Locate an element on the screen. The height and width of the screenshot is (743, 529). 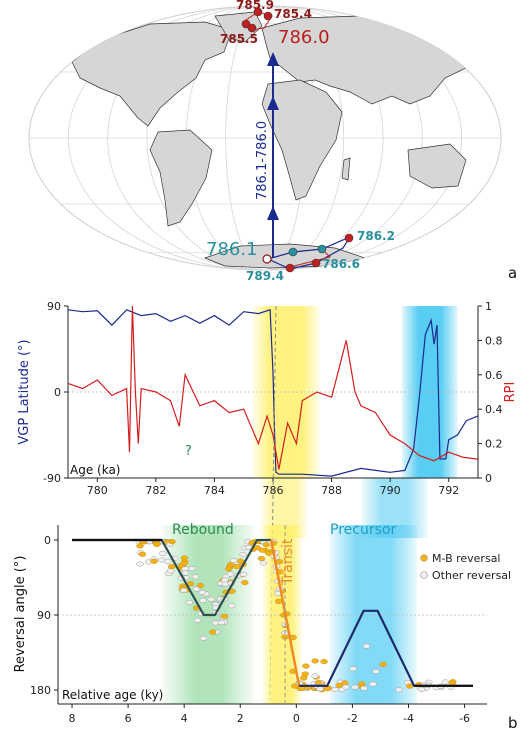
legend-label-other: Other reversal is located at coordinates (471, 575).